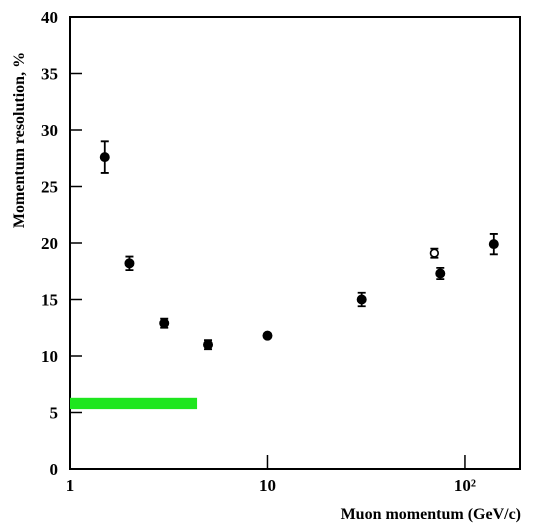 This screenshot has width=541, height=525. What do you see at coordinates (70, 485) in the screenshot?
I see `x-tick-label: 1` at bounding box center [70, 485].